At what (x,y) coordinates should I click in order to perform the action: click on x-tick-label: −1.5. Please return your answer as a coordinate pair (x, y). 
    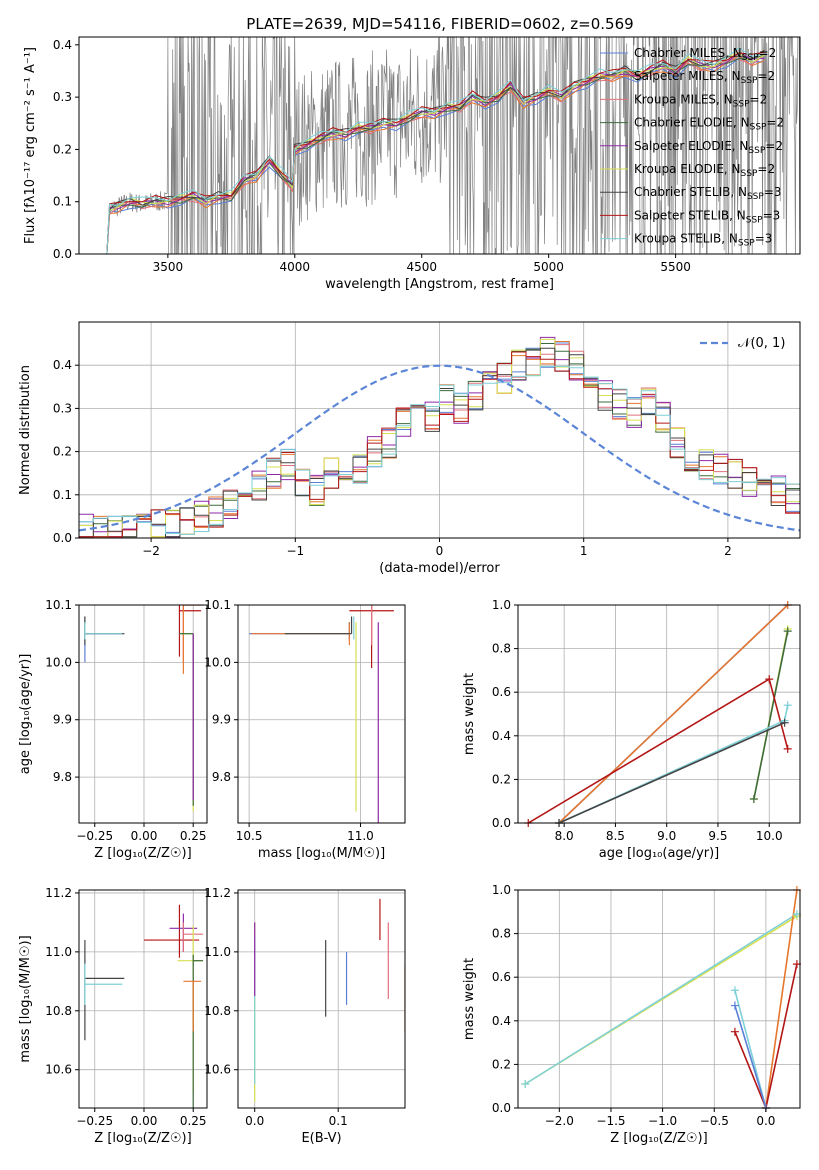
    Looking at the image, I should click on (610, 1121).